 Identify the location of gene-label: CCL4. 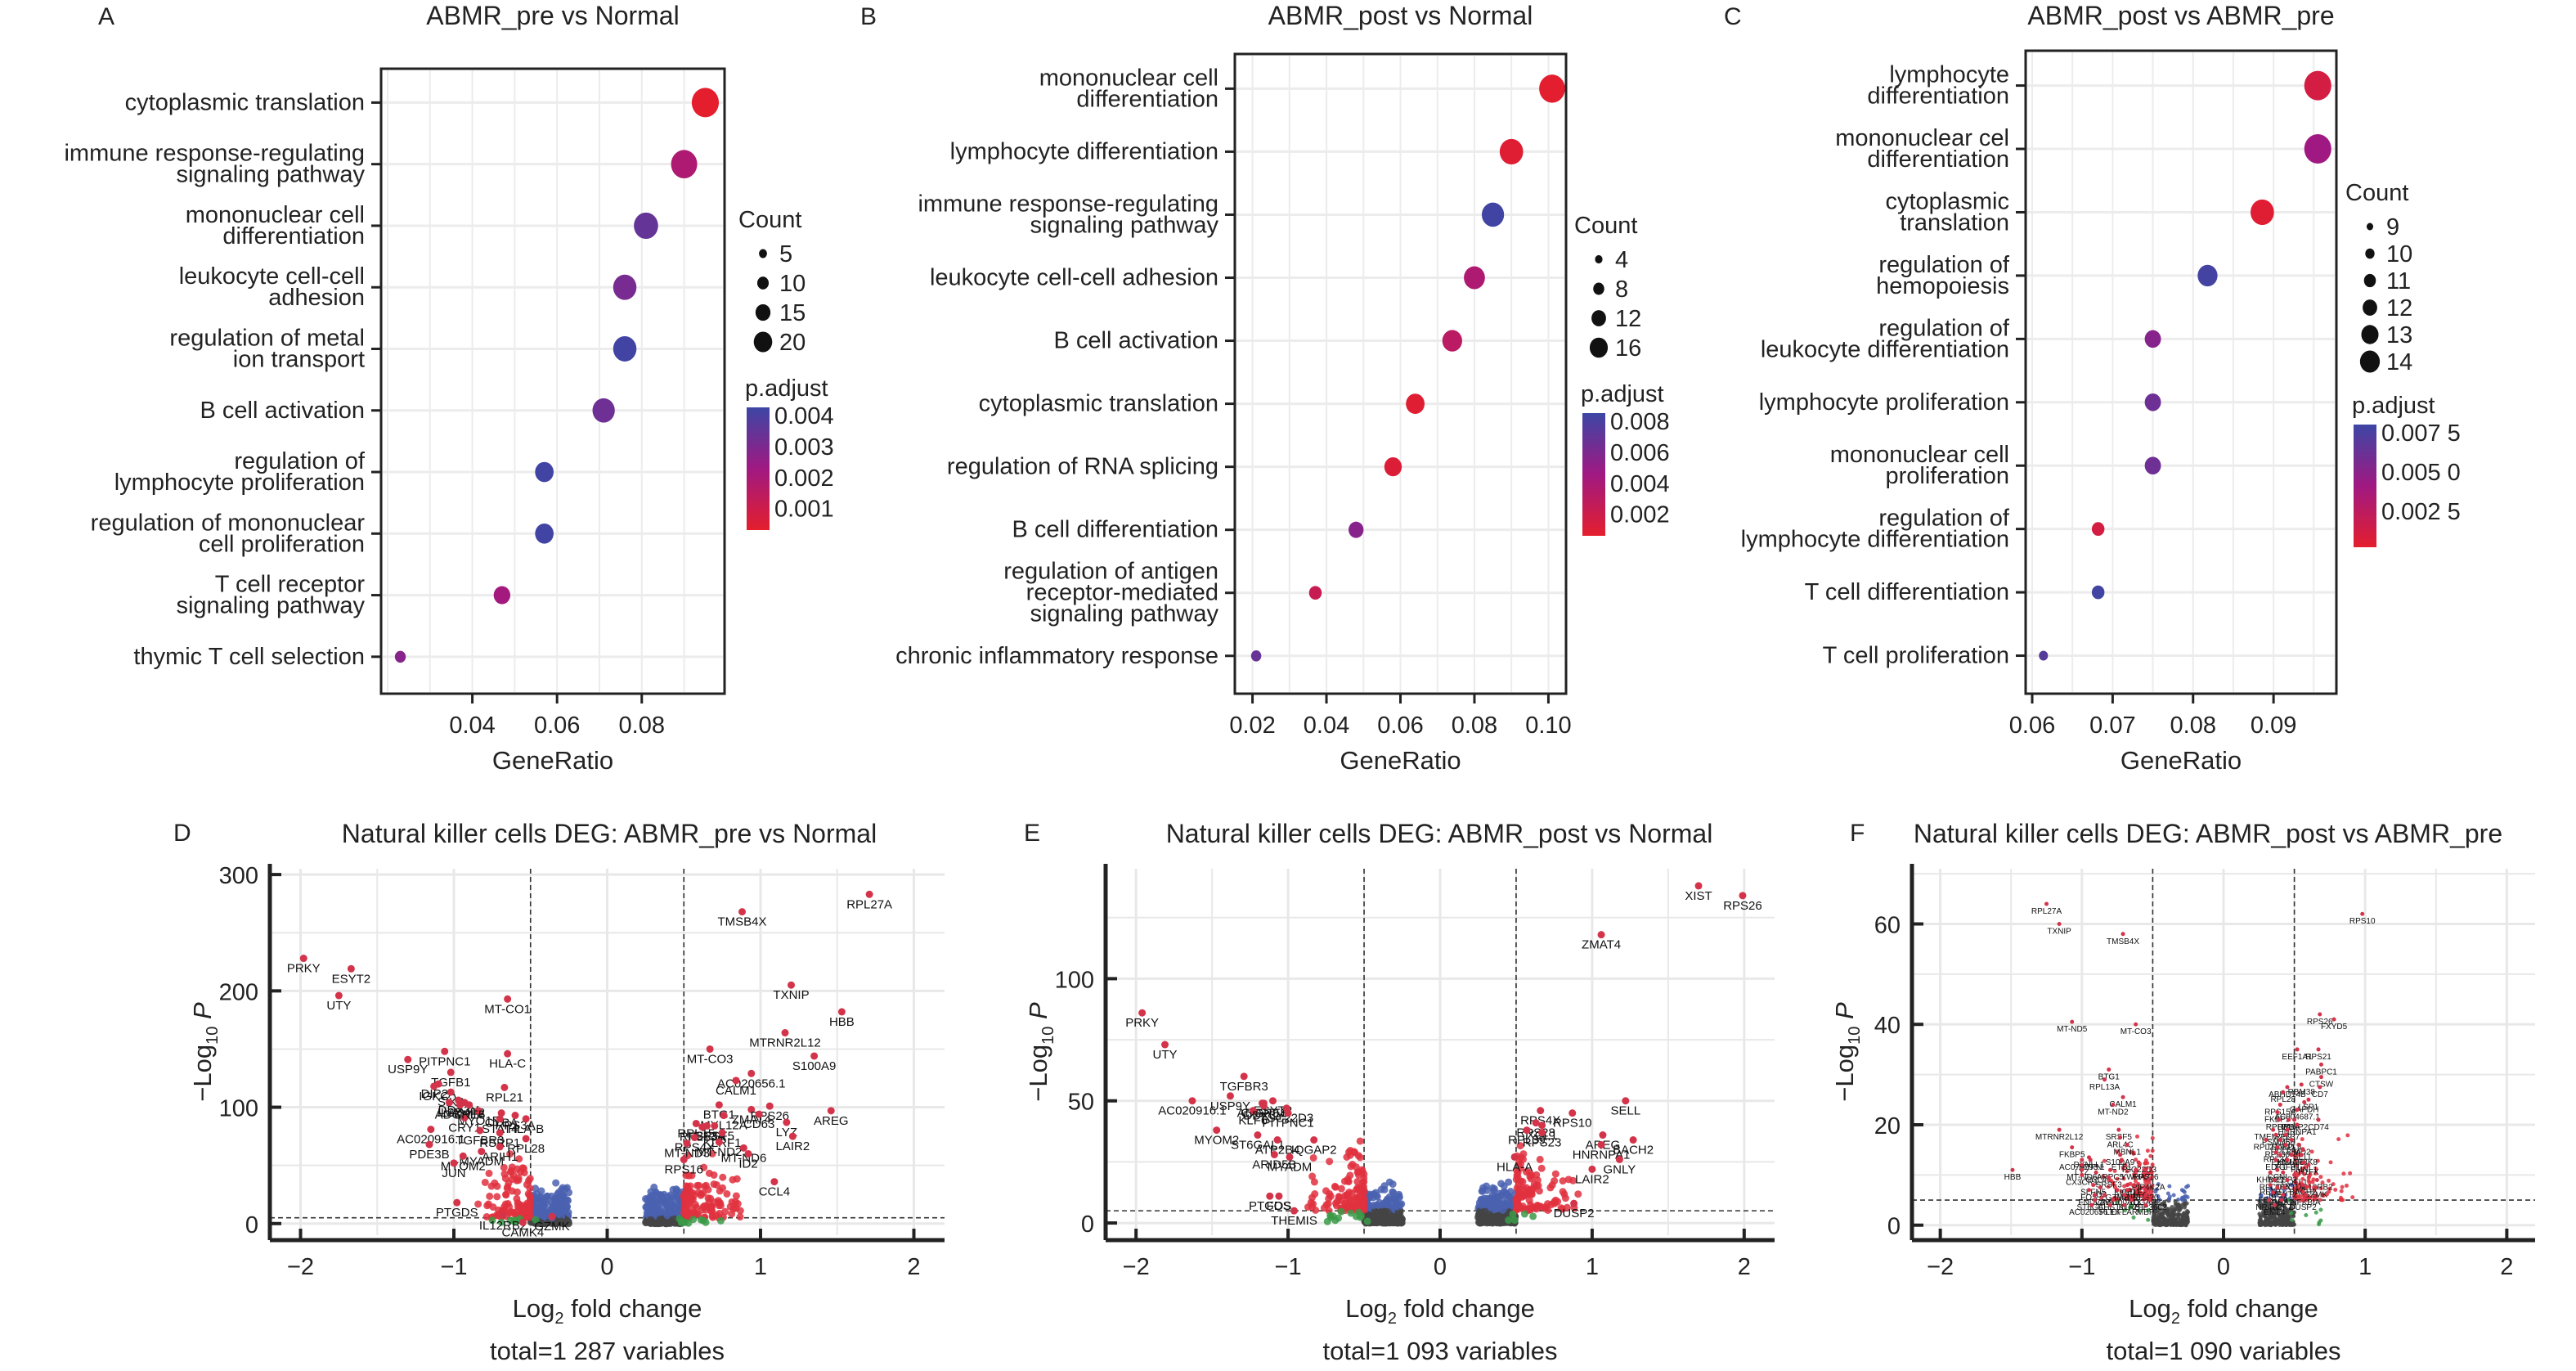
(775, 1192).